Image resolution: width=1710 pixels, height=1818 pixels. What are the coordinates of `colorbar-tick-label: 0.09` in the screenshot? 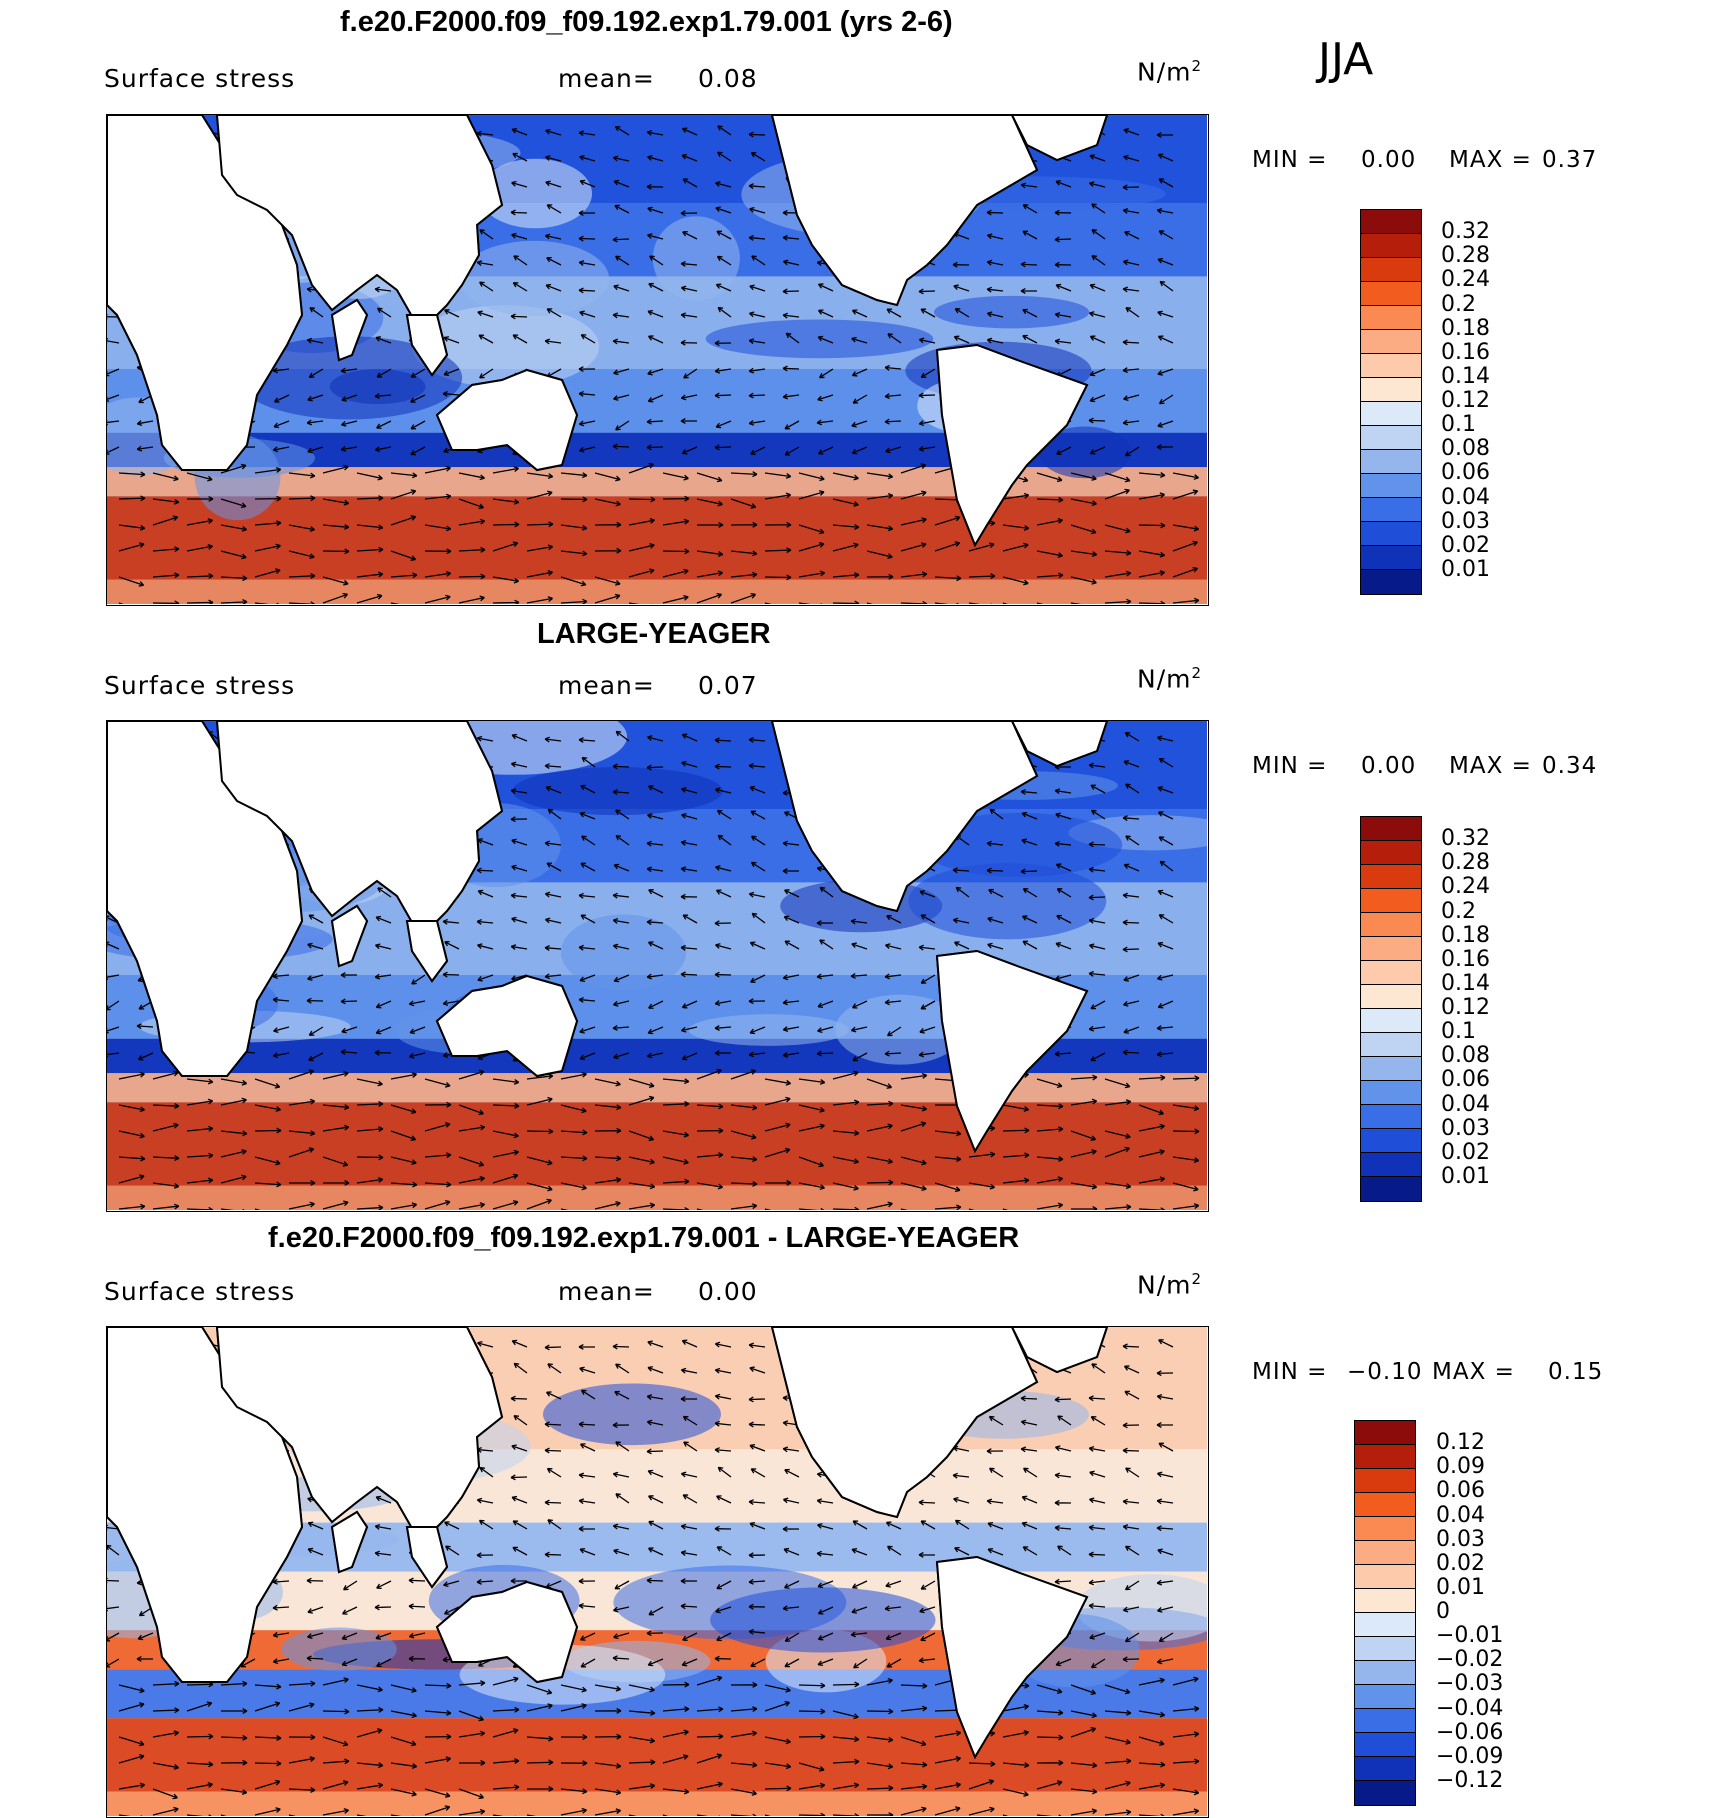 It's located at (1460, 1467).